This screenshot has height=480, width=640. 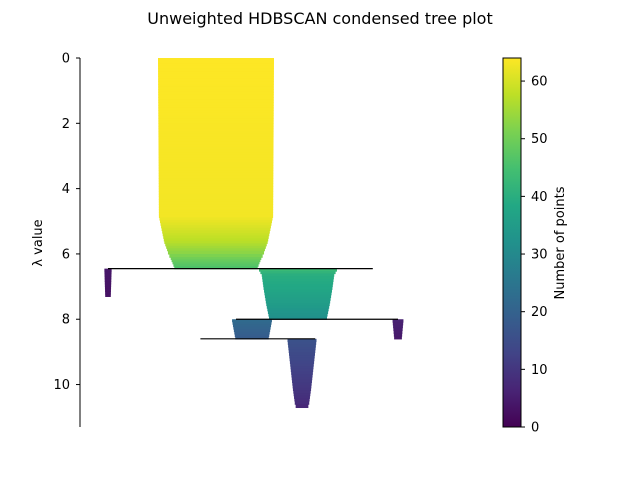 I want to click on y-tick-label: 8, so click(x=66, y=320).